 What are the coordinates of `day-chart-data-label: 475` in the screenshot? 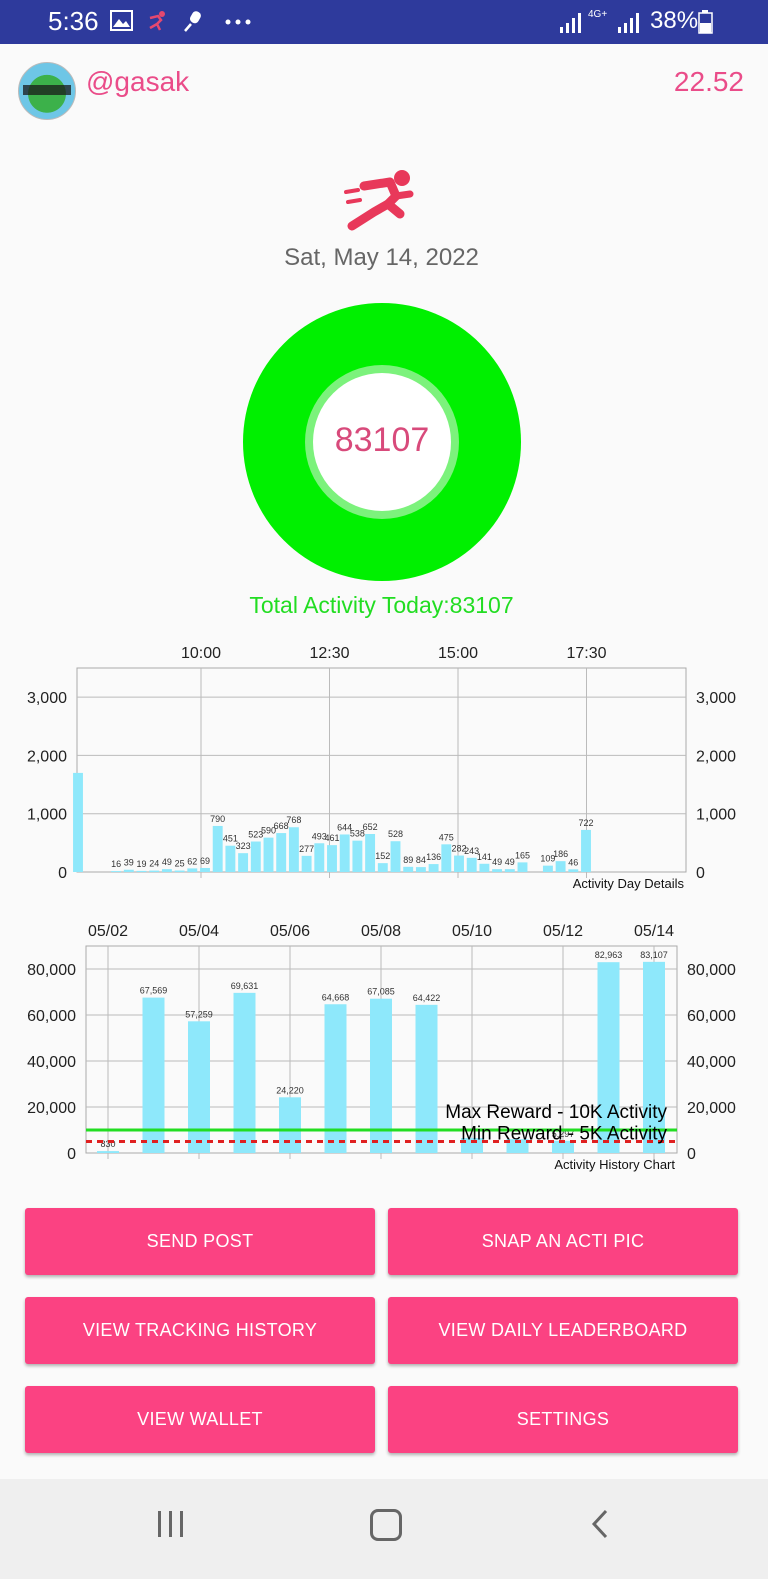 It's located at (446, 837).